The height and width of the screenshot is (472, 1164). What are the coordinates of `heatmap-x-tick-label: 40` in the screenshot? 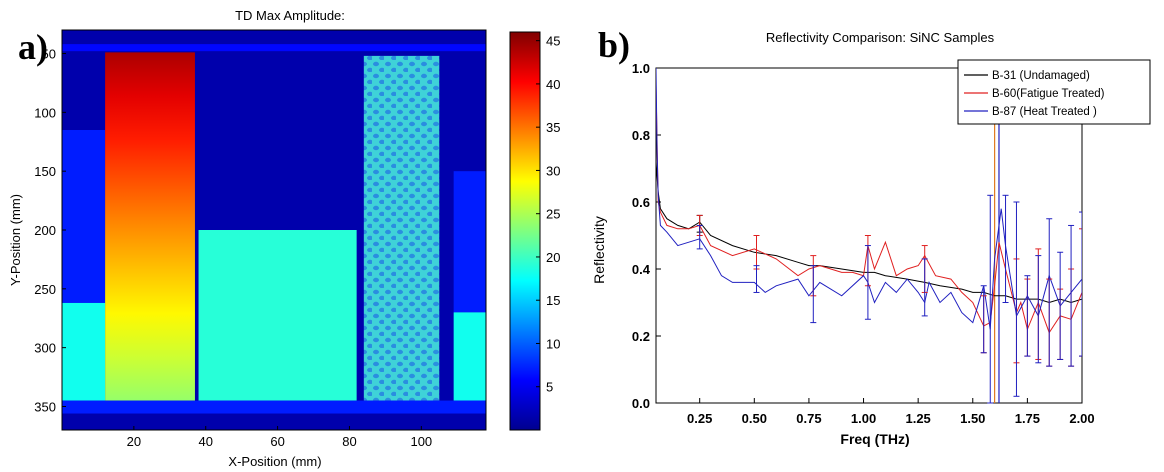 It's located at (205, 441).